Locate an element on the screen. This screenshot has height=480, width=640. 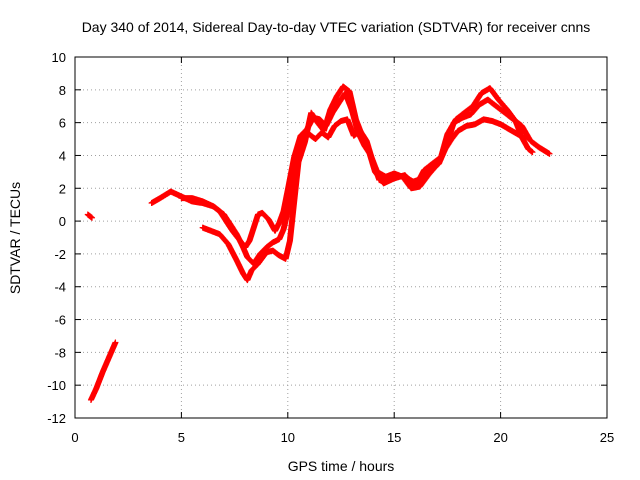
series-marks-track-a is located at coordinates (101, 307).